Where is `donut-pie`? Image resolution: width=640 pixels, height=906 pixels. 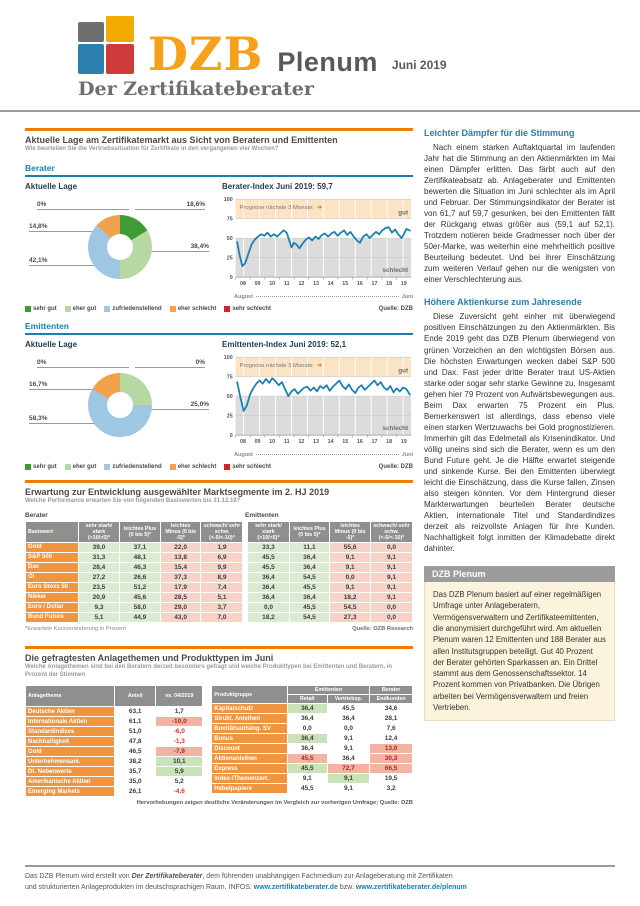
donut-pie is located at coordinates (120, 404).